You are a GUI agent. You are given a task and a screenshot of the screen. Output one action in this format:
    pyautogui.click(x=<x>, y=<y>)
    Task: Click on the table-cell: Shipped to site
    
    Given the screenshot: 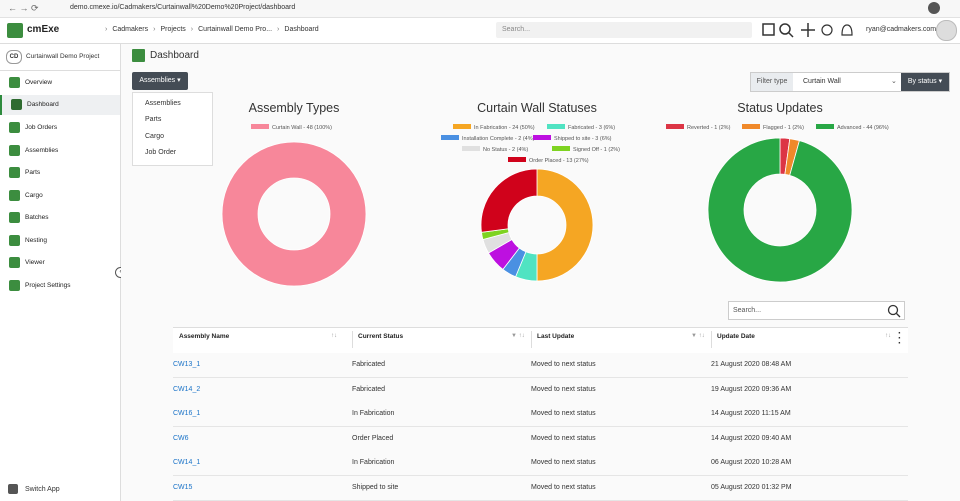 What is the action you would take?
    pyautogui.click(x=375, y=487)
    